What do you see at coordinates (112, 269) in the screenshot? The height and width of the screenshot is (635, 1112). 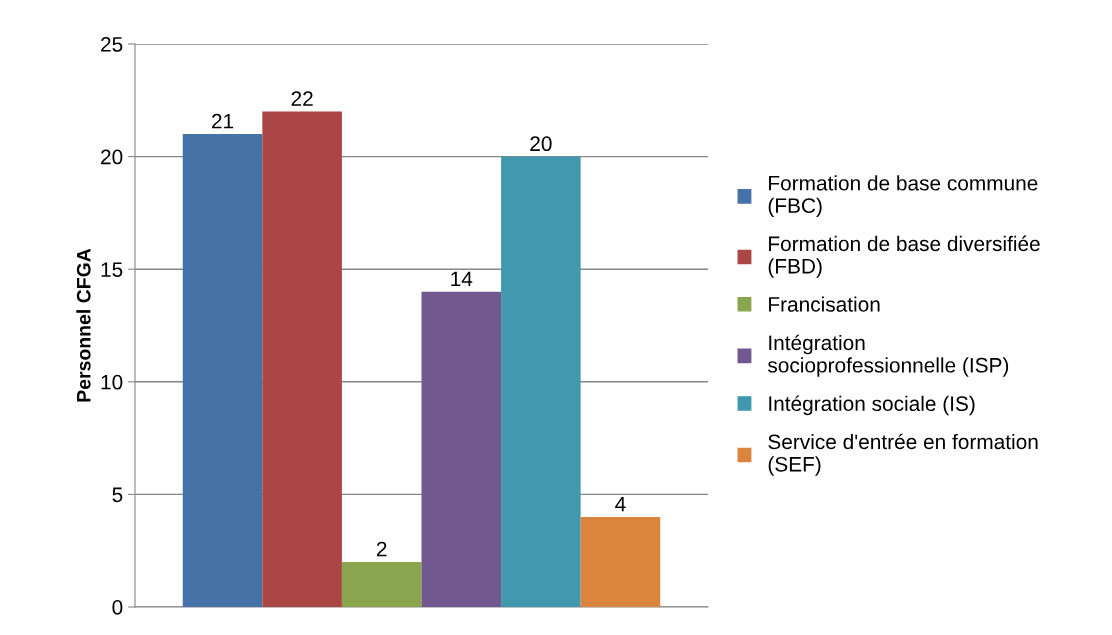 I see `y-tick-label: 15` at bounding box center [112, 269].